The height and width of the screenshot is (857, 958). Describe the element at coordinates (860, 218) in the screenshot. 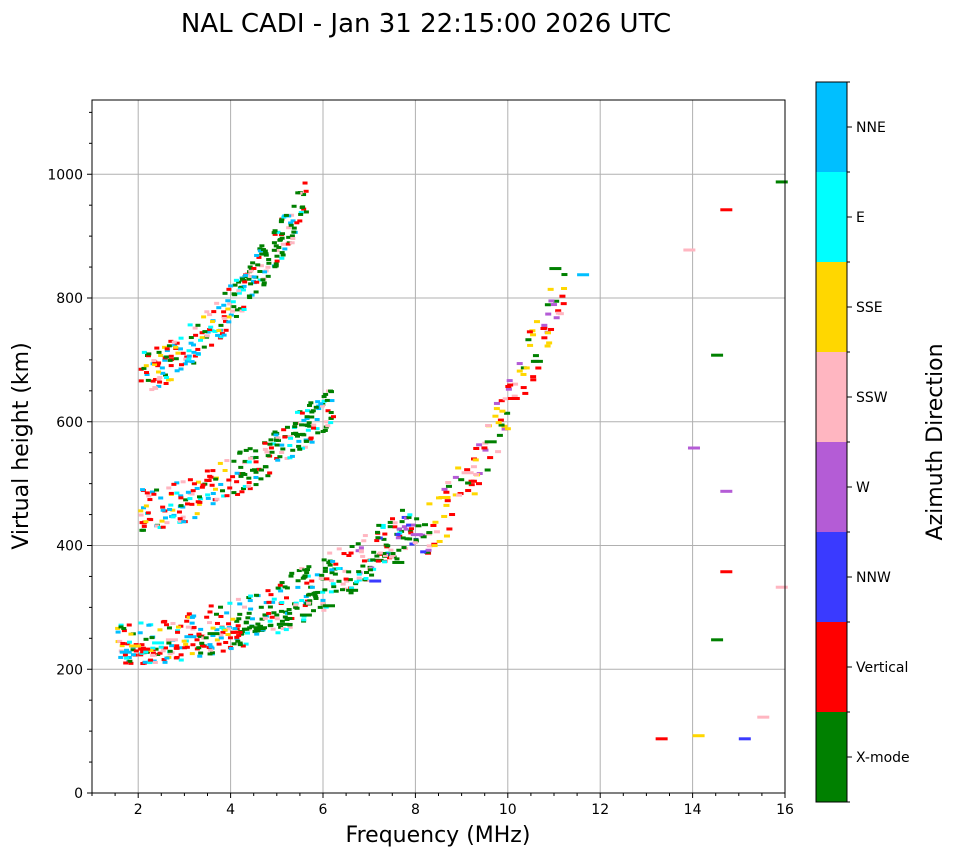

I see `colorbar-label-e: E` at that location.